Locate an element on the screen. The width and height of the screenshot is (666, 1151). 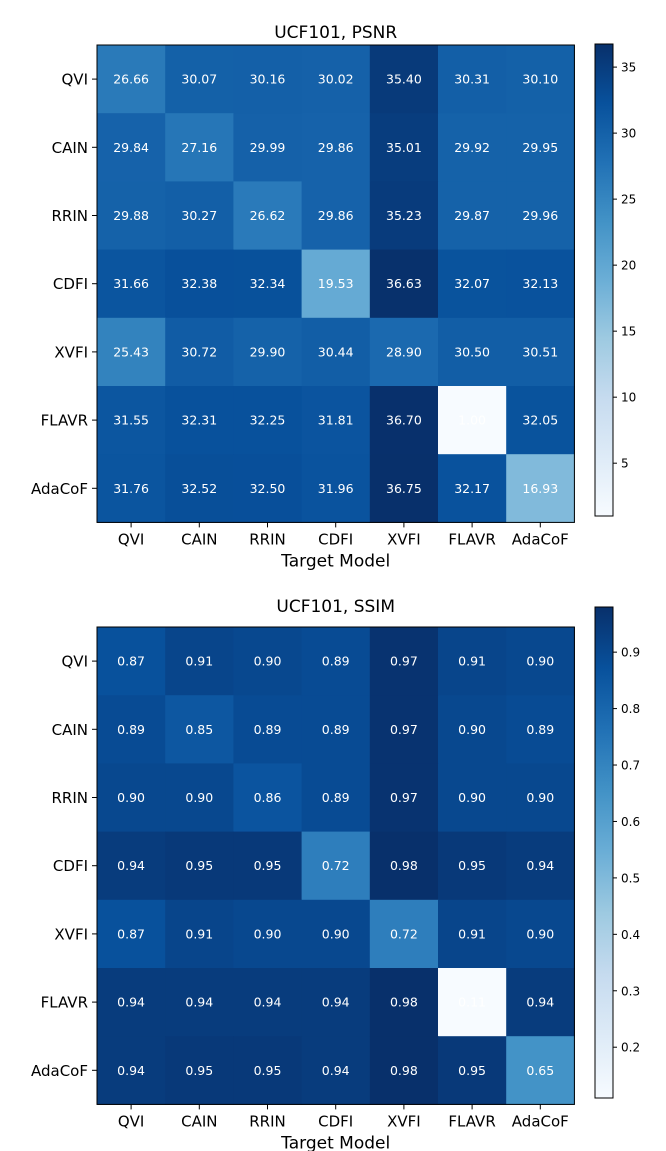
cell-value-label: 31.76 is located at coordinates (131, 488).